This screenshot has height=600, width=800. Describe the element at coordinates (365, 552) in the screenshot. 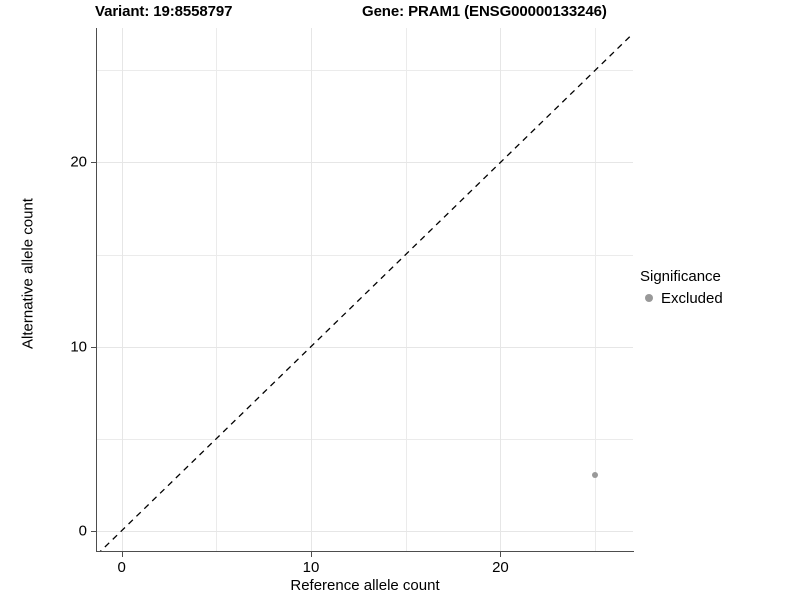

I see `x-axis-line` at that location.